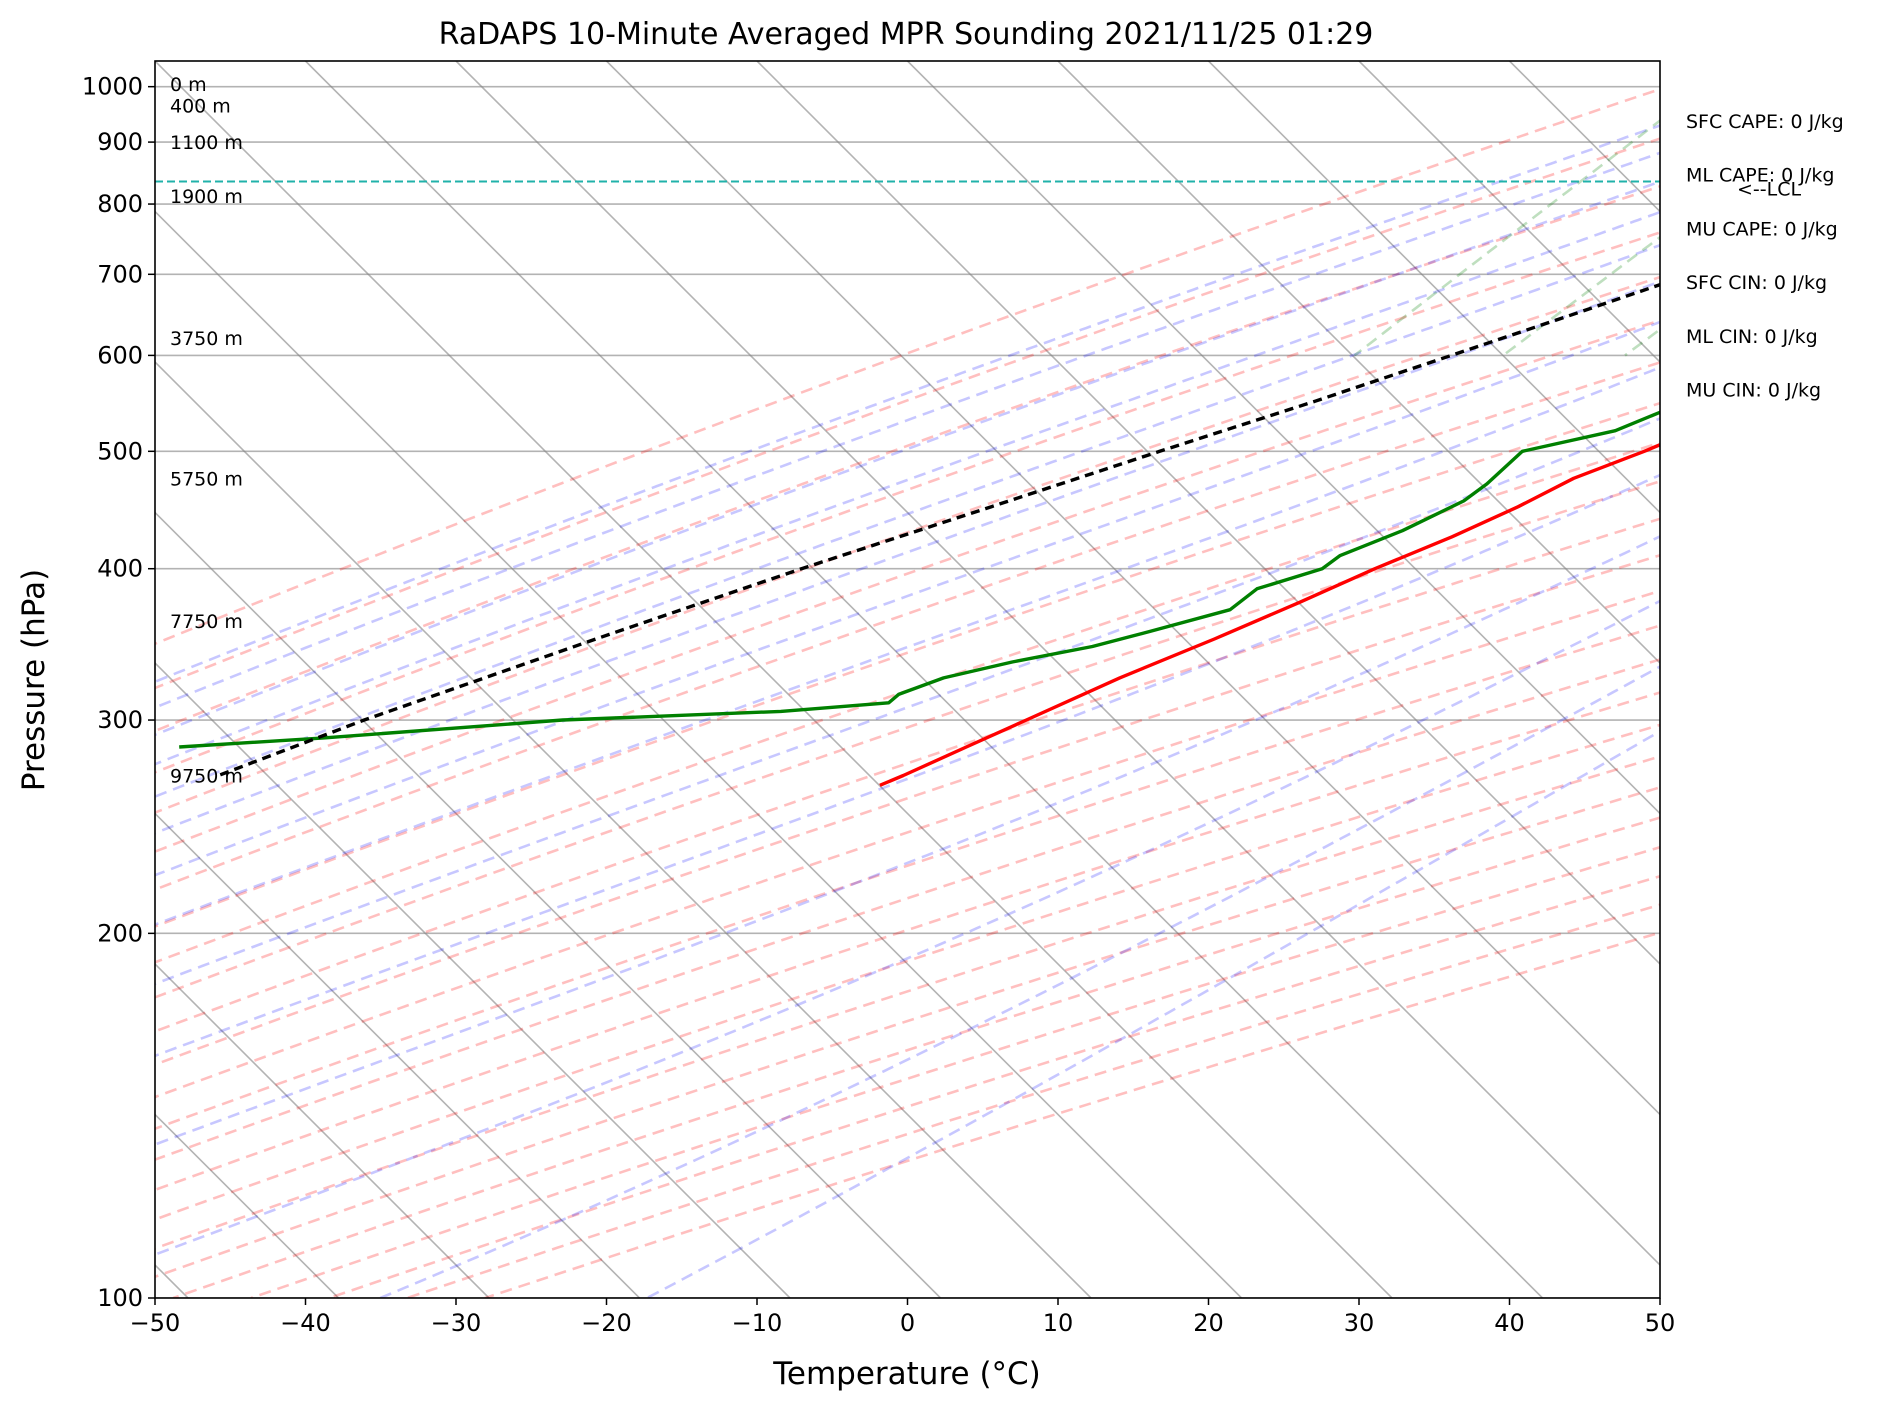 This screenshot has height=1410, width=1882. What do you see at coordinates (1760, 176) in the screenshot?
I see `stat-label: ML CAPE: 0 J/kg` at bounding box center [1760, 176].